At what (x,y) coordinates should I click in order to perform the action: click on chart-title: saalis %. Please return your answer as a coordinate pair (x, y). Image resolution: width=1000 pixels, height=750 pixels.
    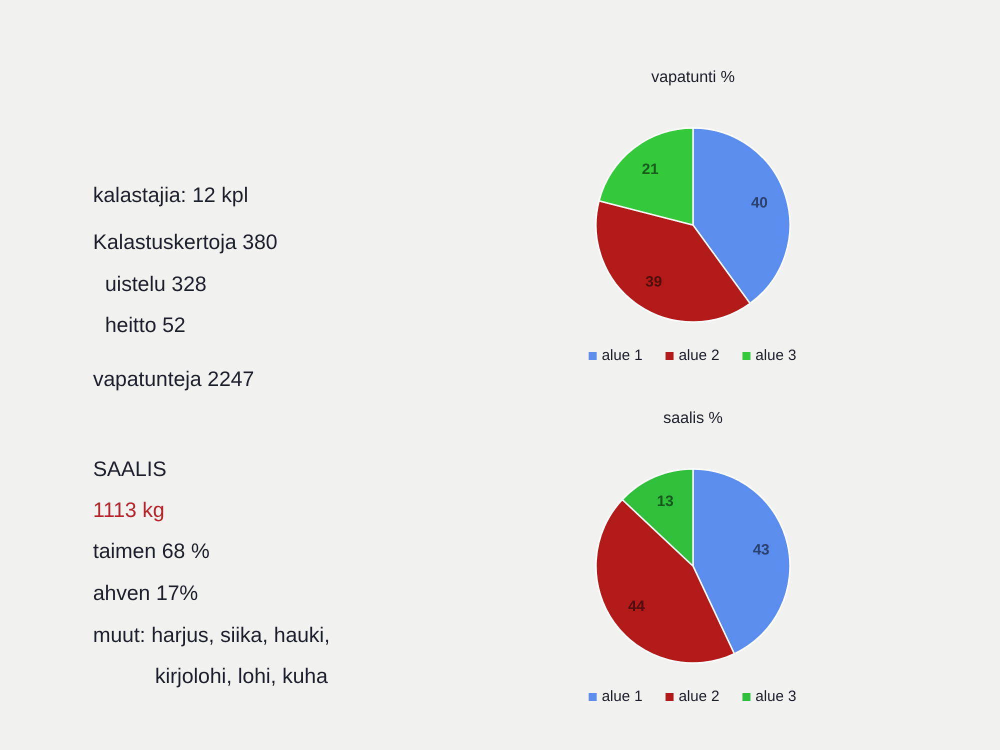
    Looking at the image, I should click on (693, 419).